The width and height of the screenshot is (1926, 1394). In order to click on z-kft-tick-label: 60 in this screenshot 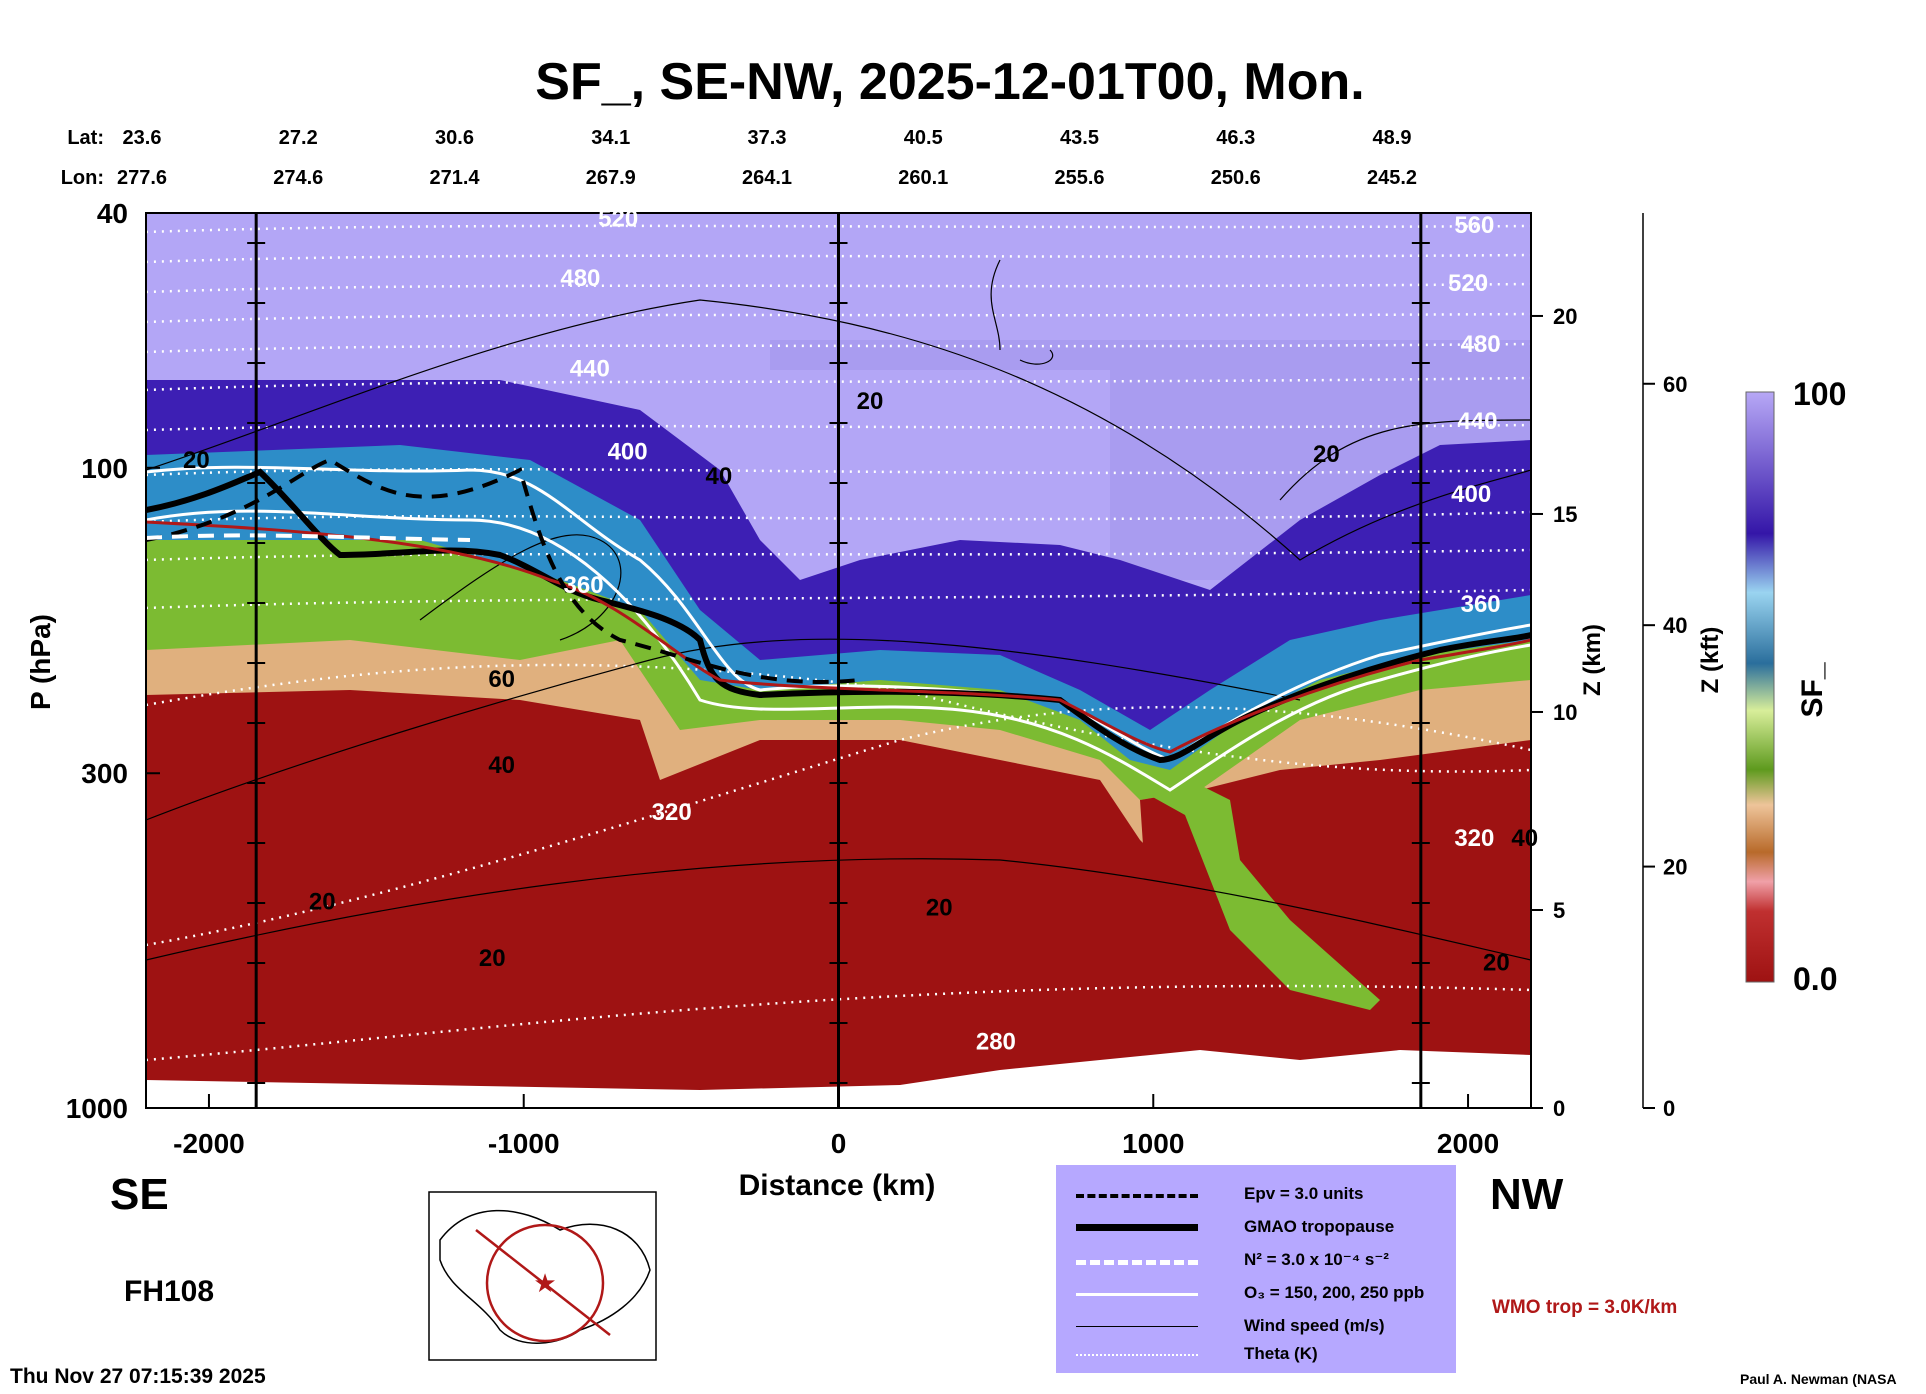, I will do `click(1675, 384)`.